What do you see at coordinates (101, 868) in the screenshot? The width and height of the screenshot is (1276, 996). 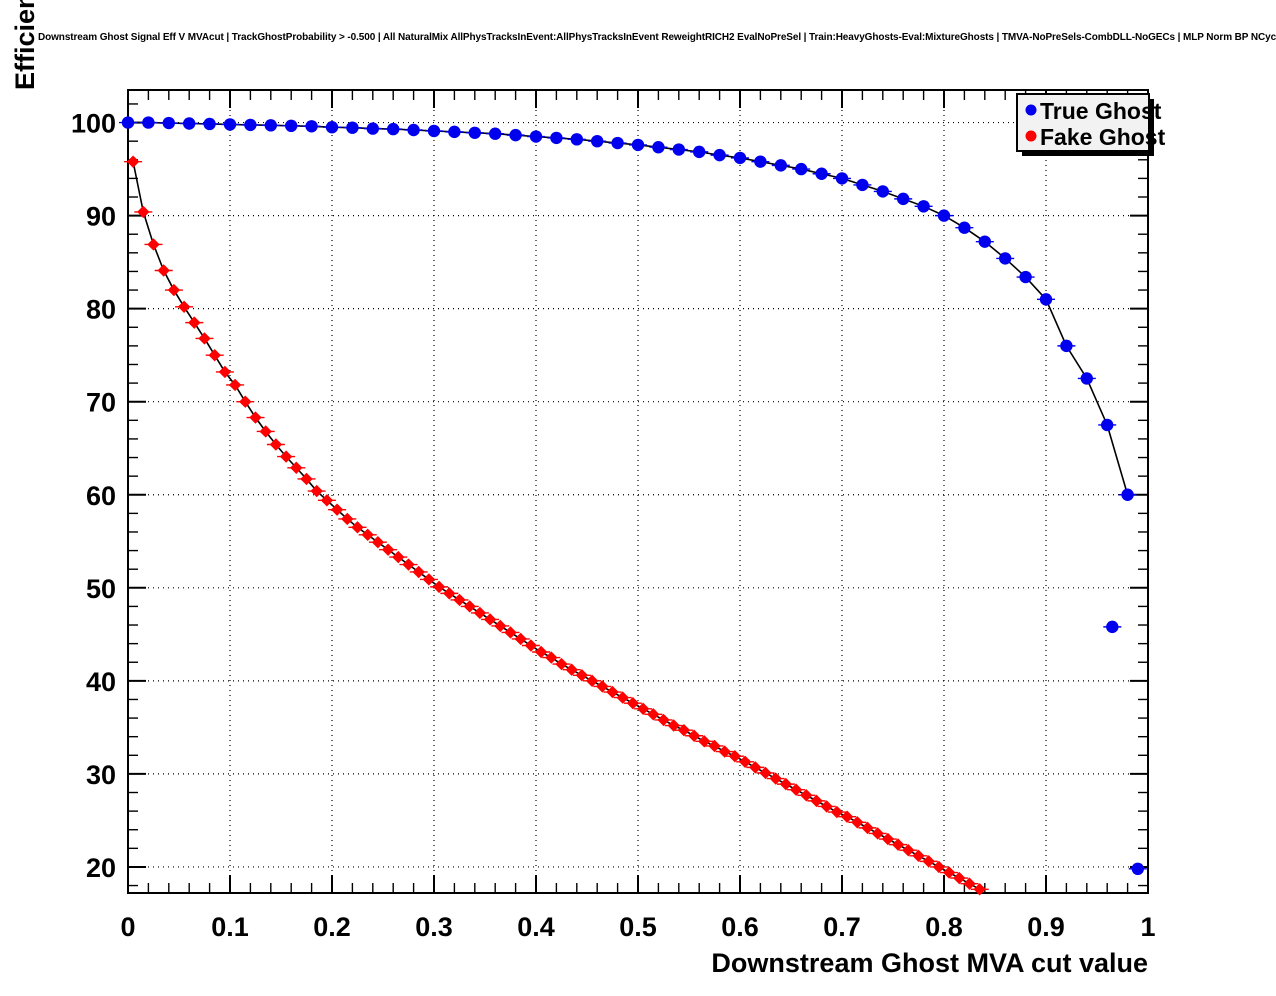 I see `y-tick-label: 20` at bounding box center [101, 868].